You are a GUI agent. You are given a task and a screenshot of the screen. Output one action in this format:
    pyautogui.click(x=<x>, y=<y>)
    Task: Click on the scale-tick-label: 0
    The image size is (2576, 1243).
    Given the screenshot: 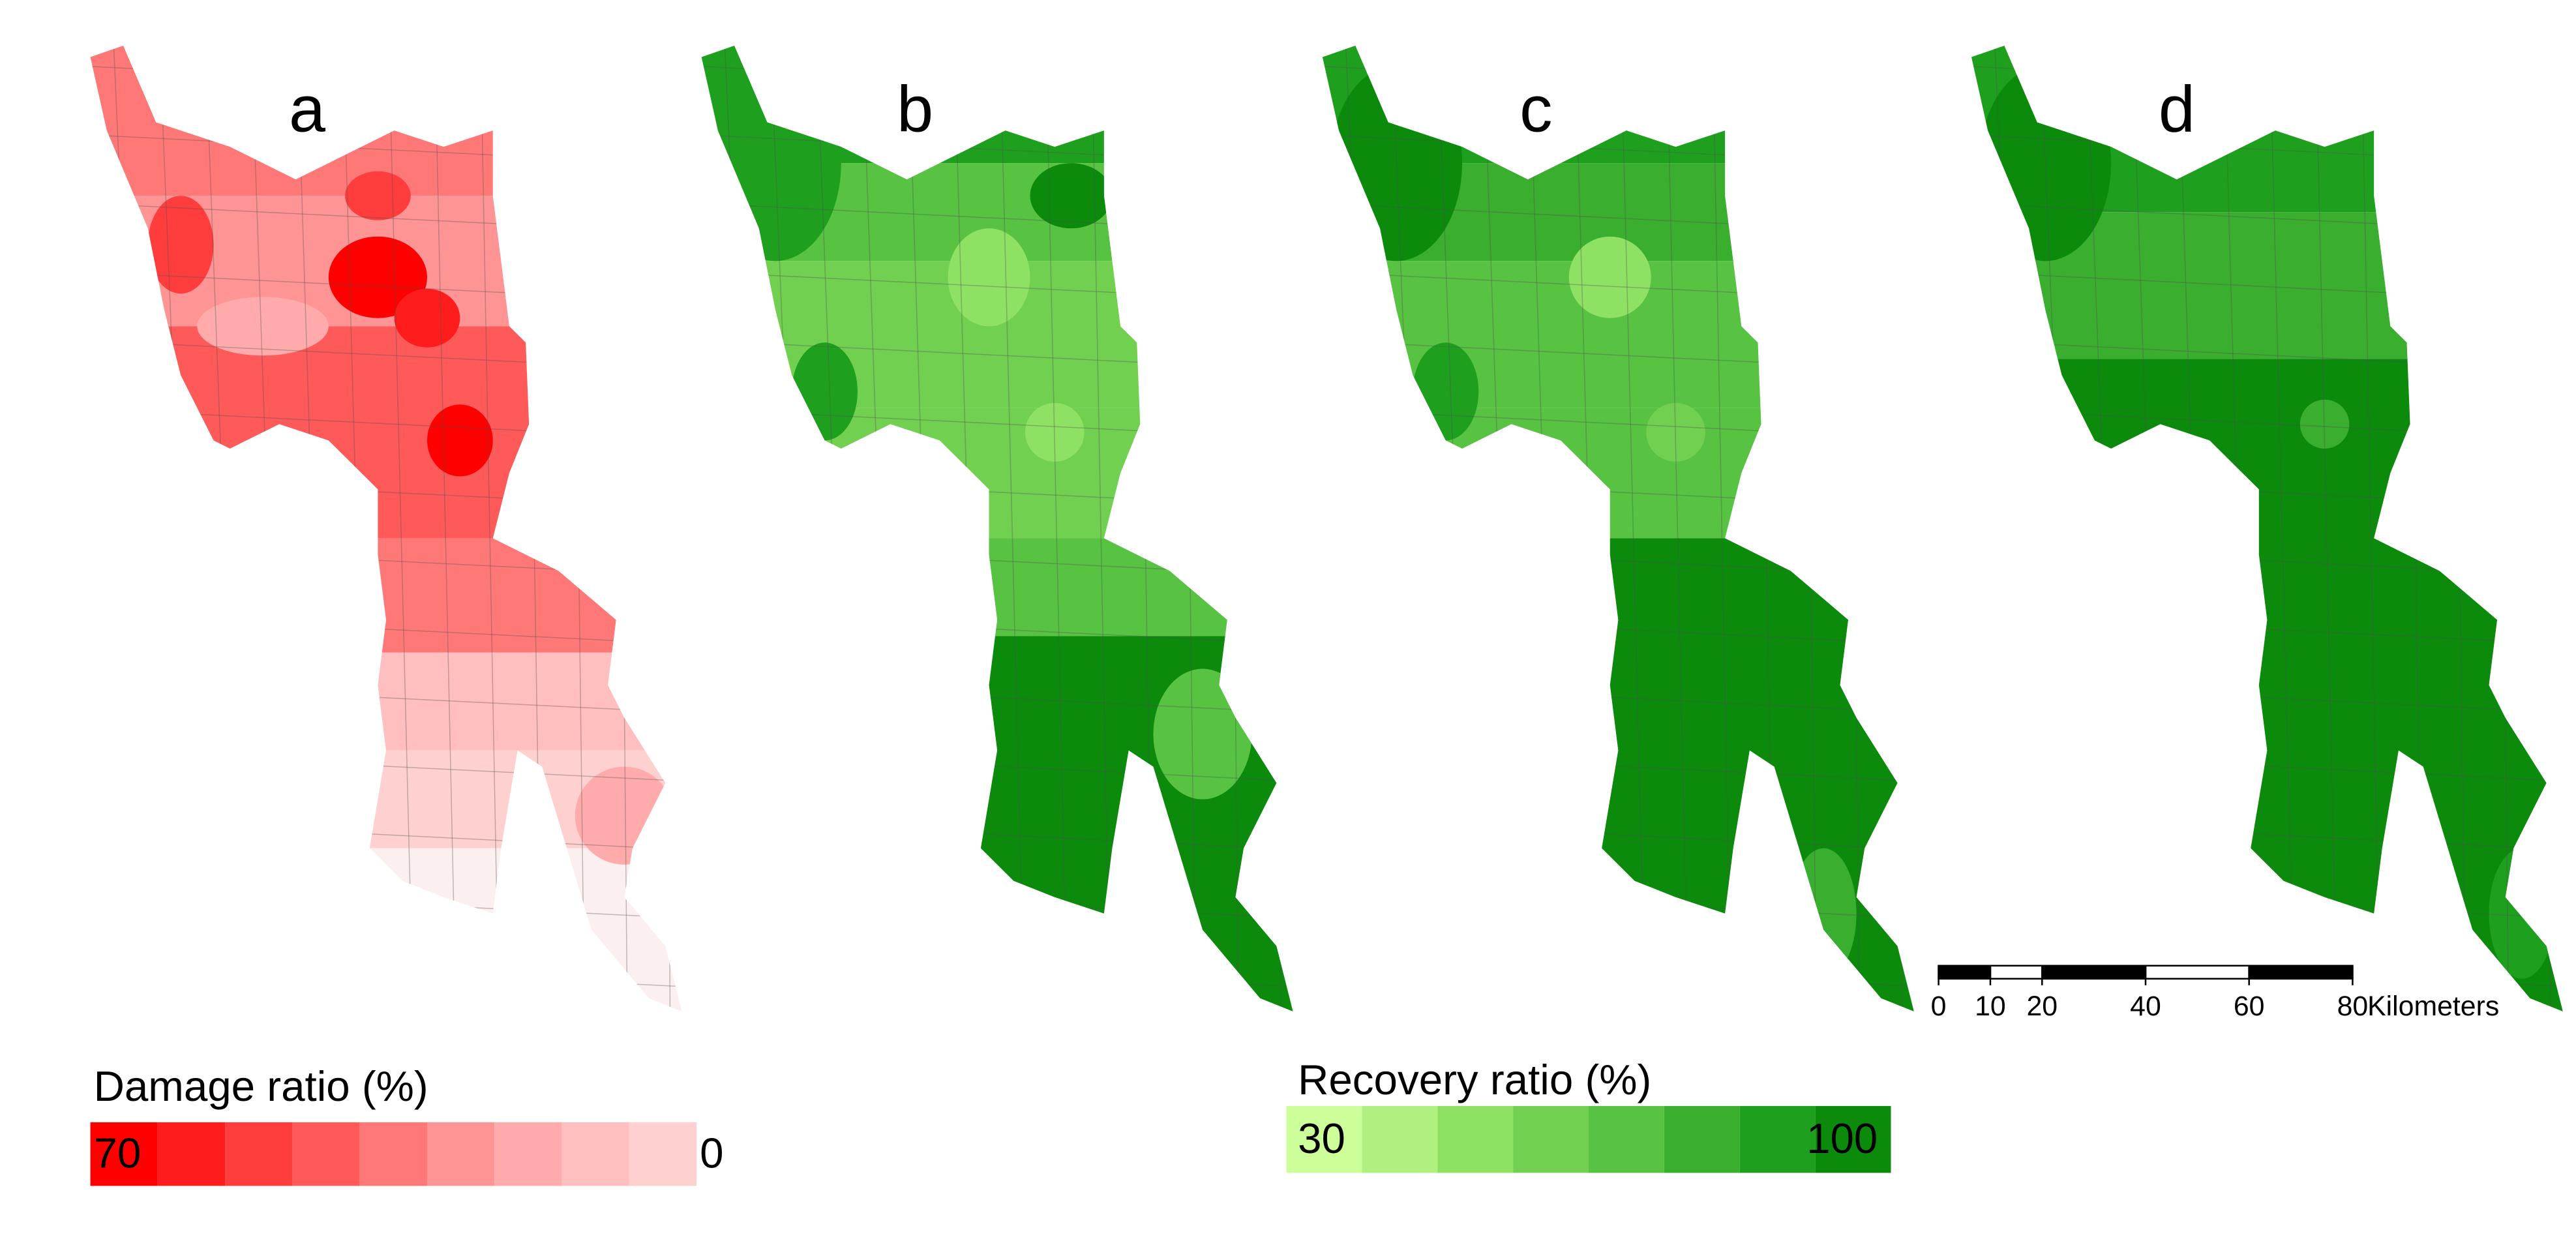 What is the action you would take?
    pyautogui.click(x=1939, y=1006)
    